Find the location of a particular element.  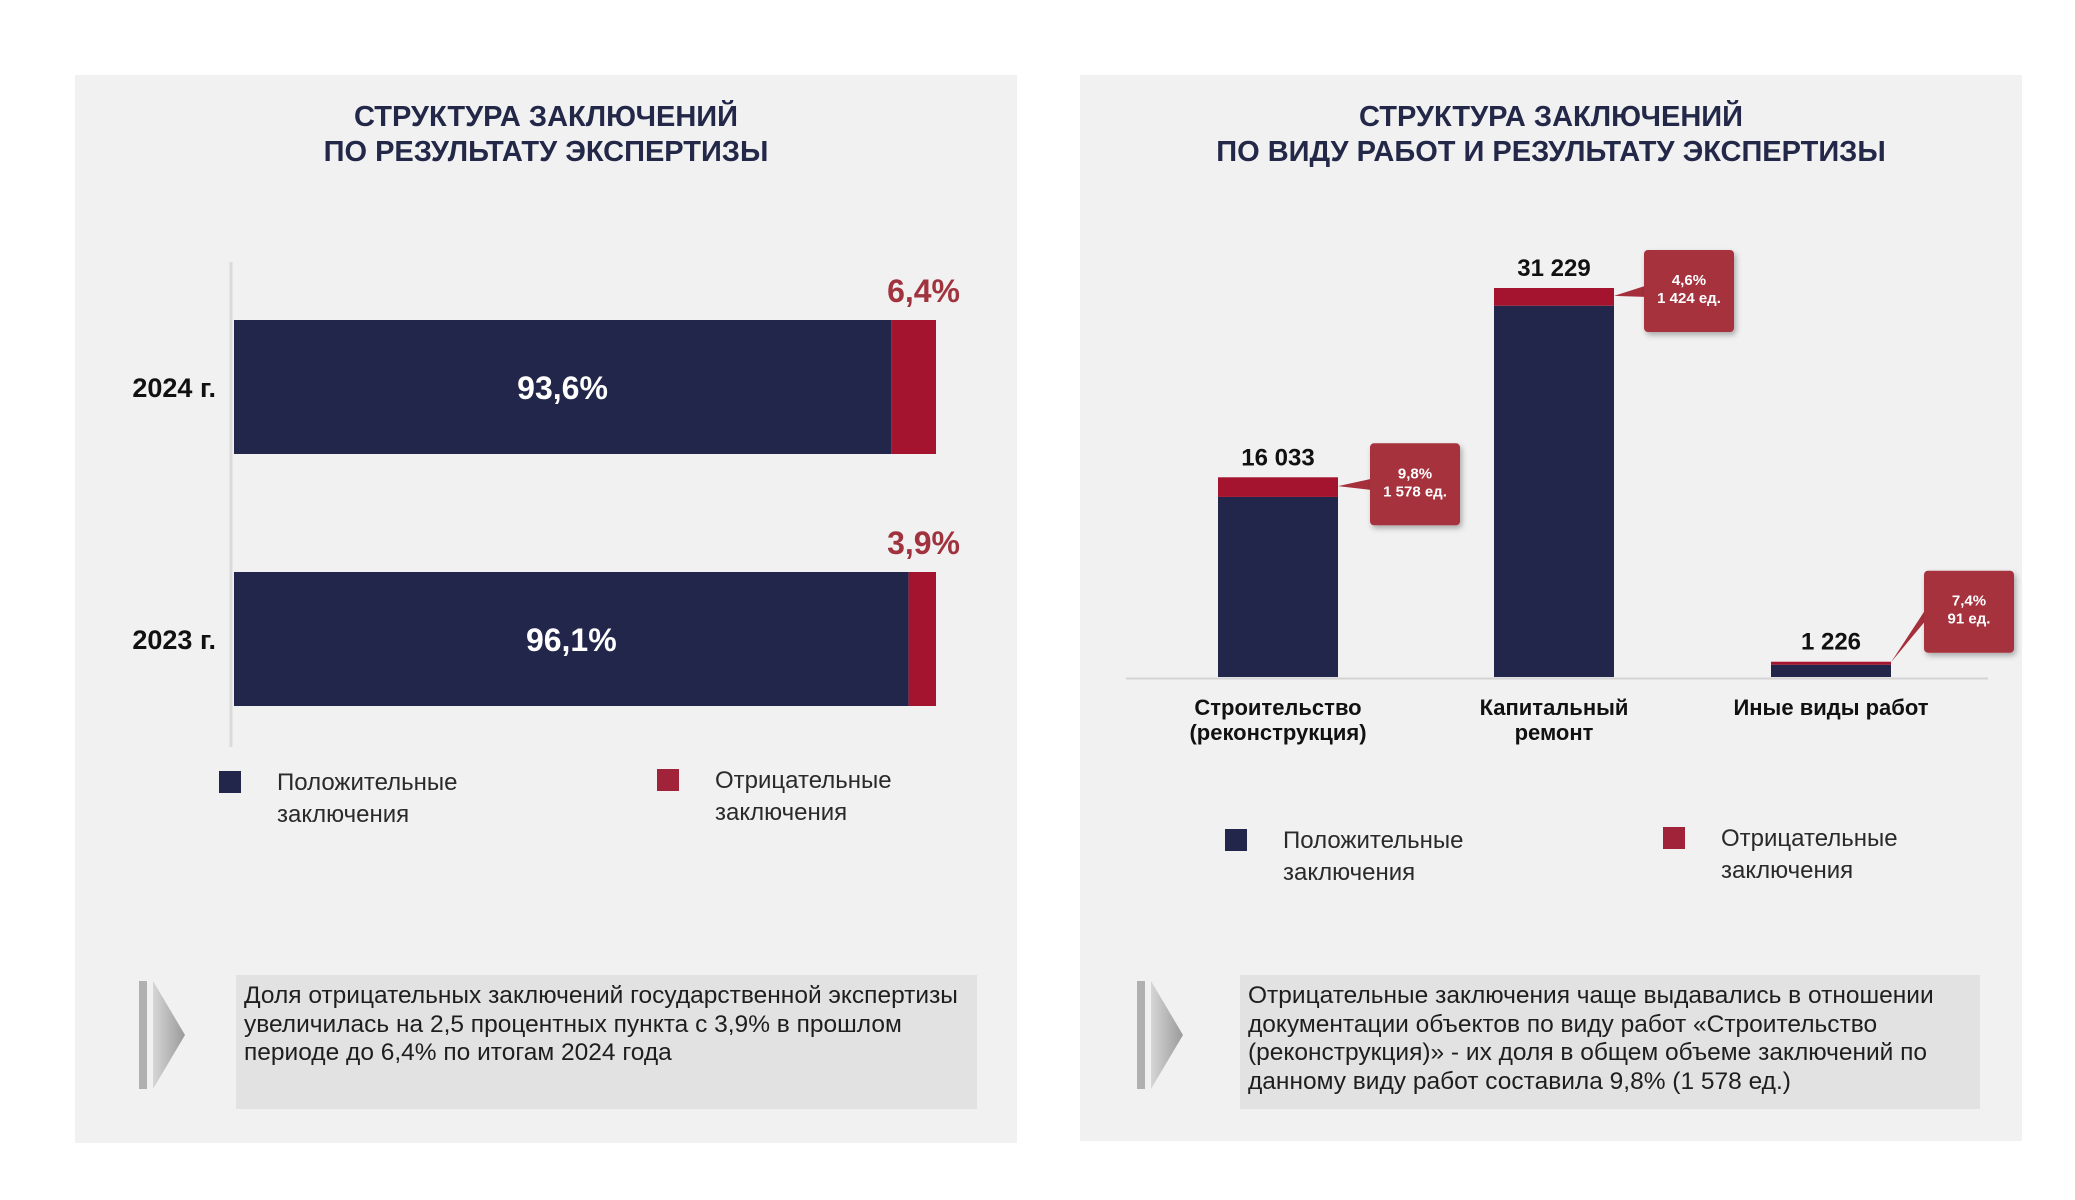

bar-value-label-positive: 96,1% is located at coordinates (571, 640).